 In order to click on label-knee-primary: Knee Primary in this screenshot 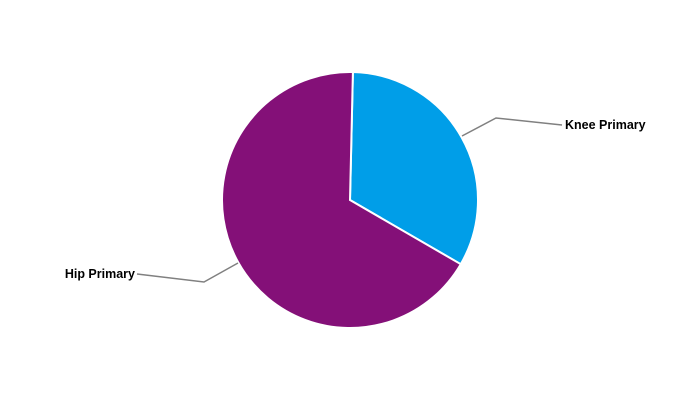, I will do `click(605, 125)`.